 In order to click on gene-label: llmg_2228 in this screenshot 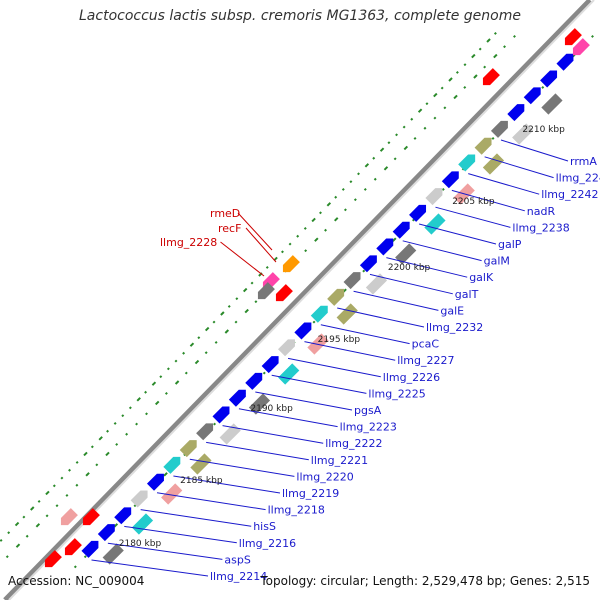, I will do `click(188, 242)`.